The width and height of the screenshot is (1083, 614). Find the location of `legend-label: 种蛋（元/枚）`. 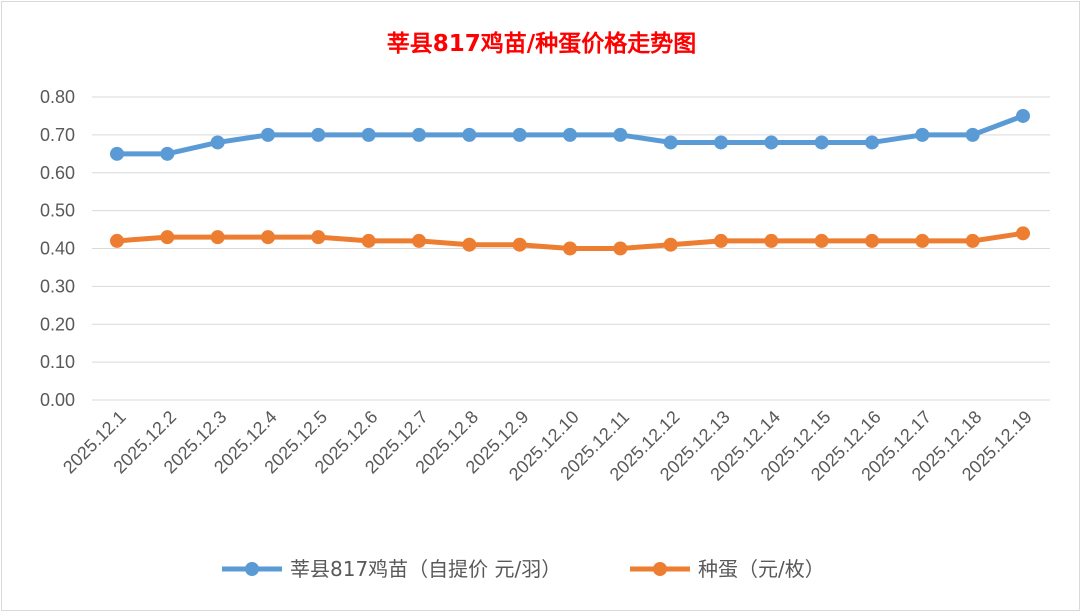

legend-label: 种蛋（元/枚） is located at coordinates (761, 569).